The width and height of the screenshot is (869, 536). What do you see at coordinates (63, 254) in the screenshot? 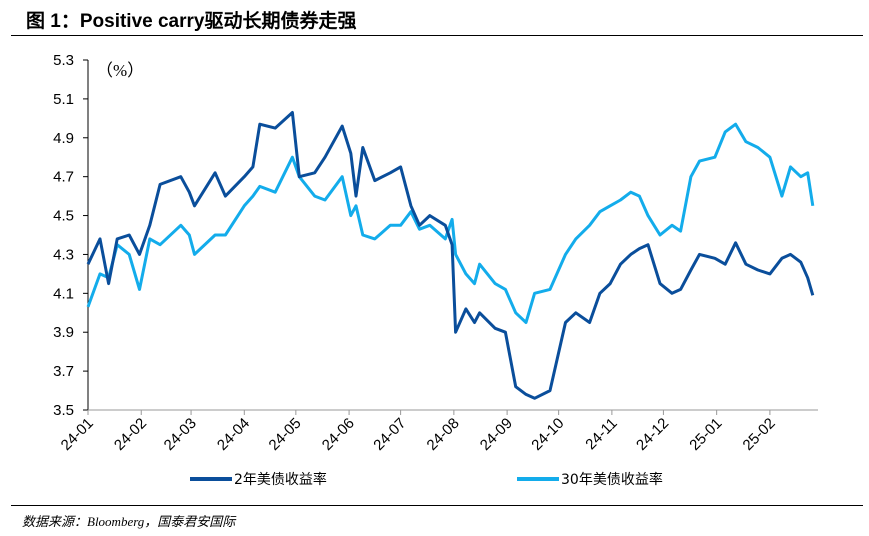
I see `y-tick-label: 4.3` at bounding box center [63, 254].